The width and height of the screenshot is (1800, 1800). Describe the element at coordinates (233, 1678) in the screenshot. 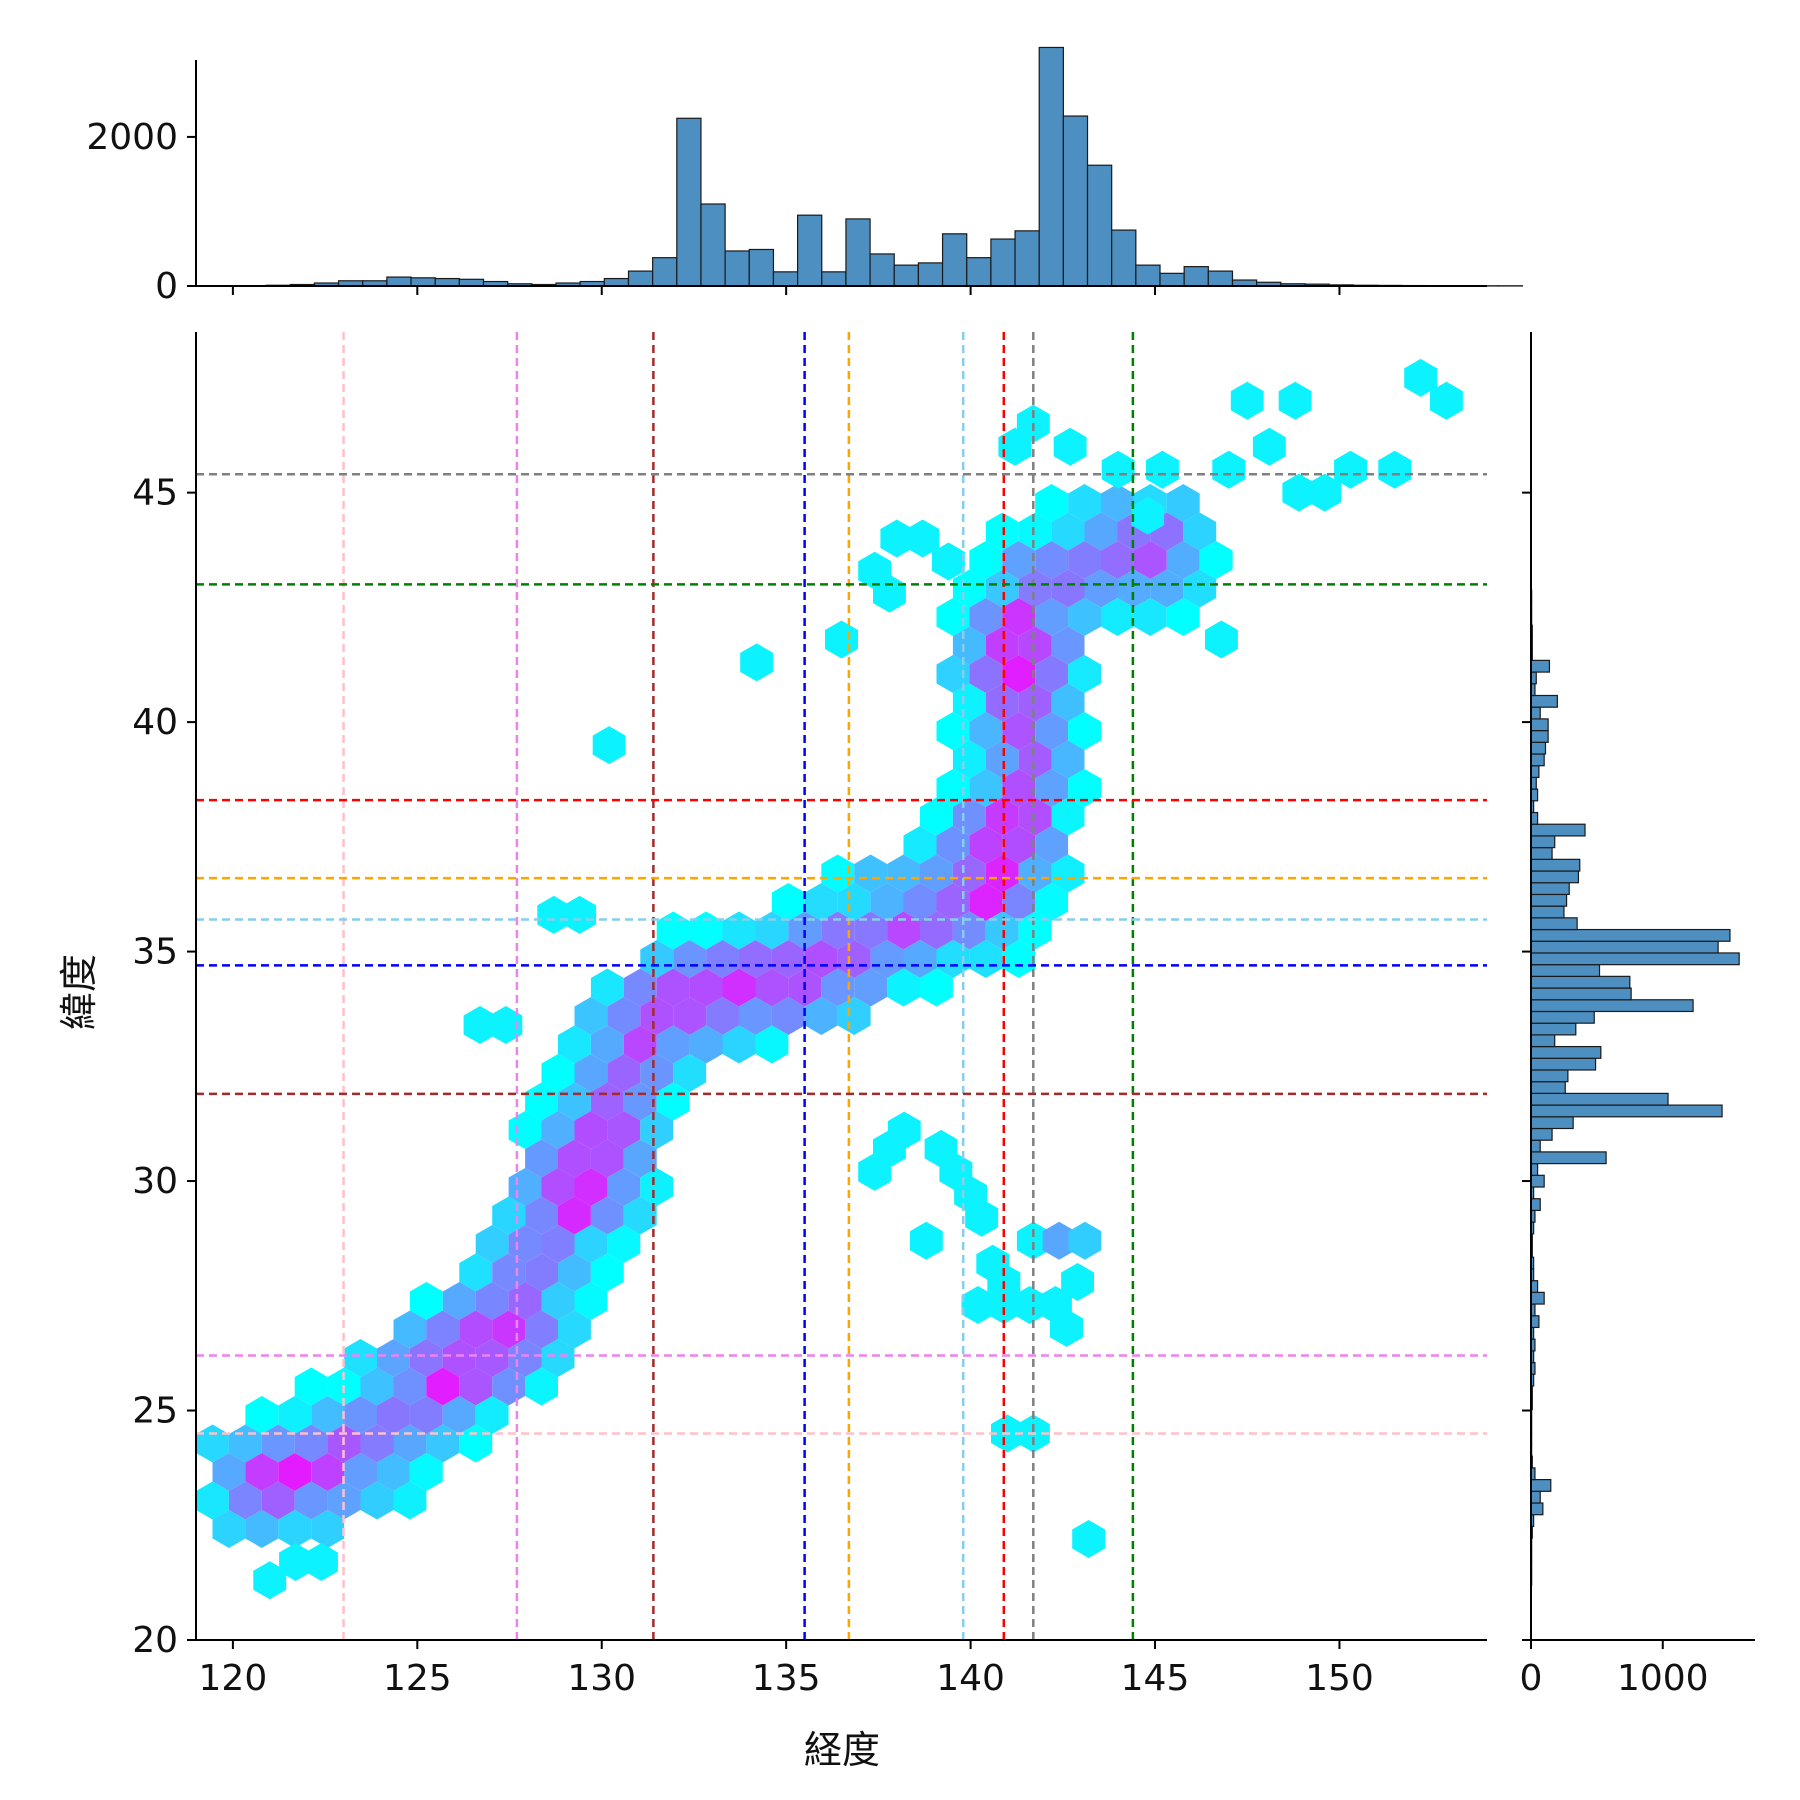

I see `x-tick-label-0: 120` at that location.